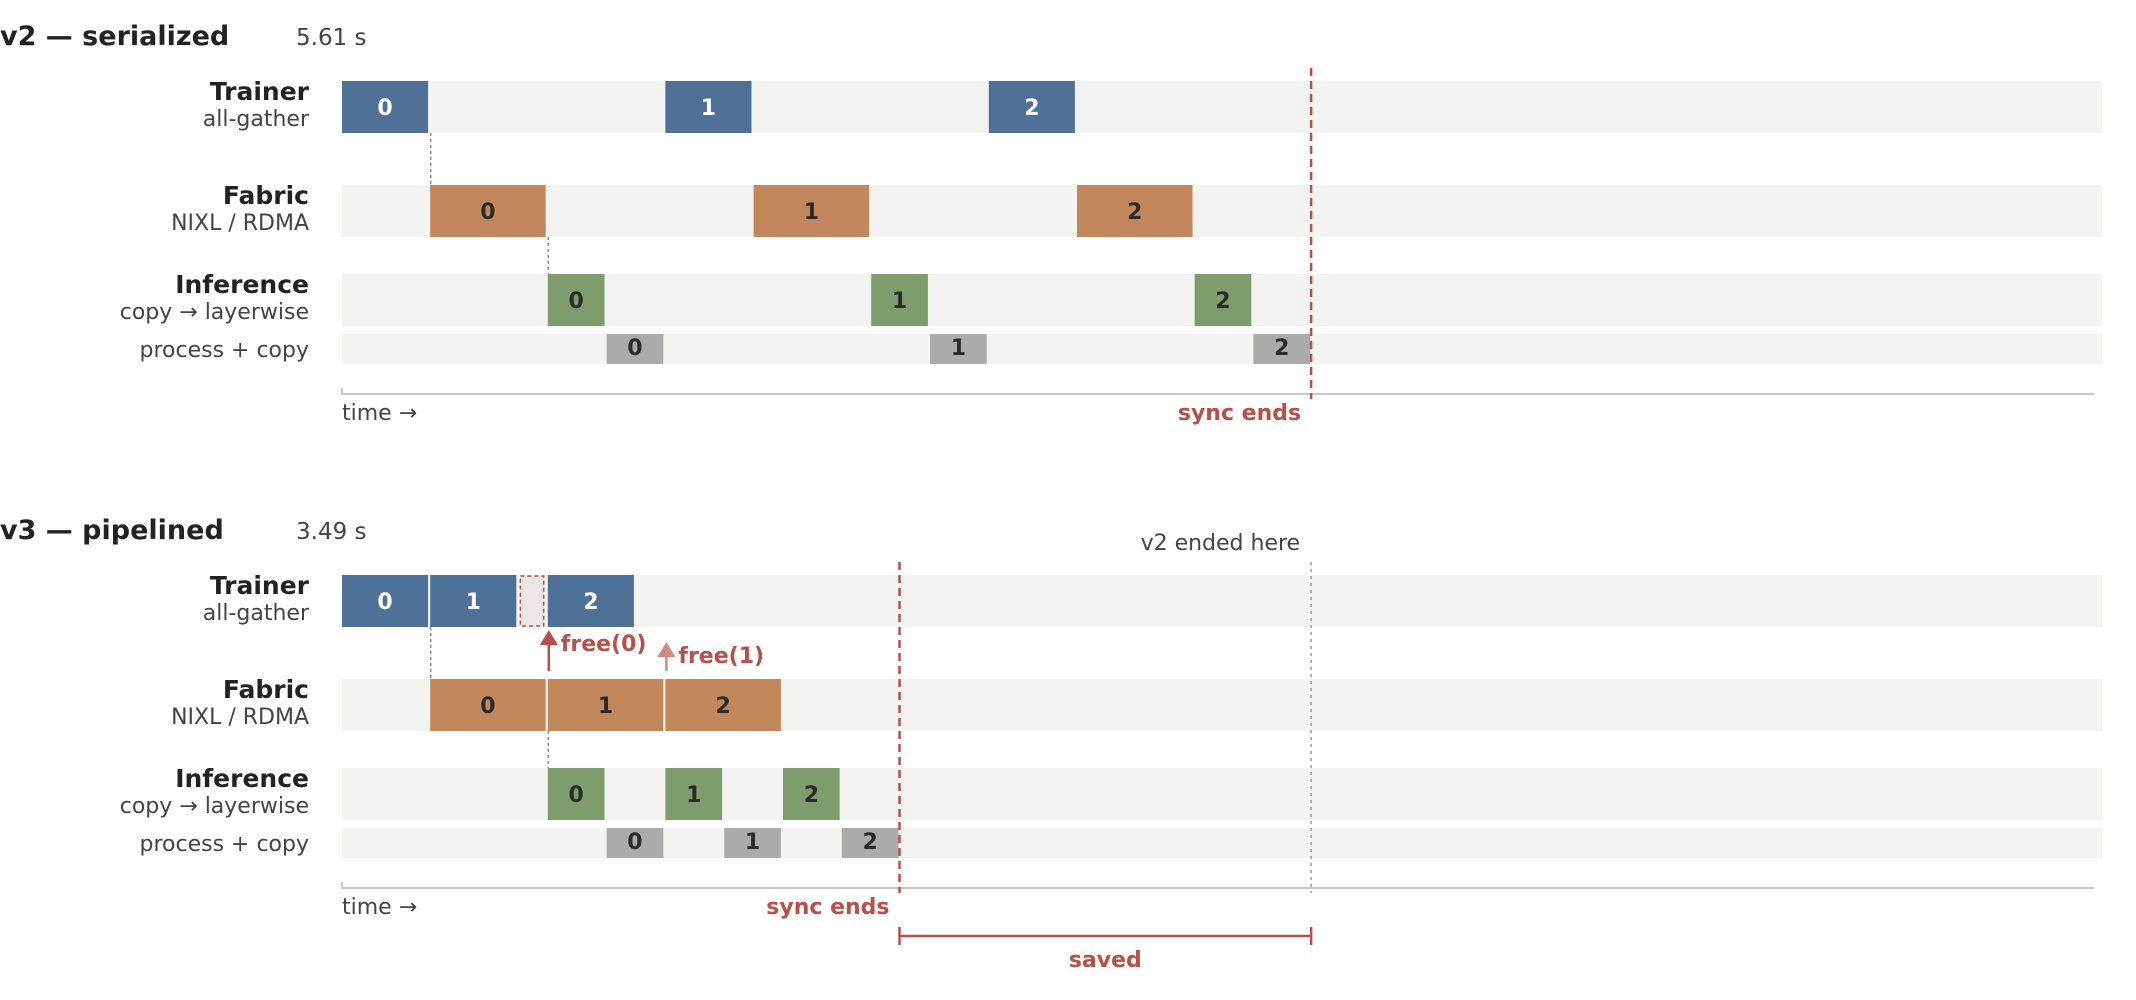  Describe the element at coordinates (114, 36) in the screenshot. I see `panel-title: v2 — serialized` at that location.